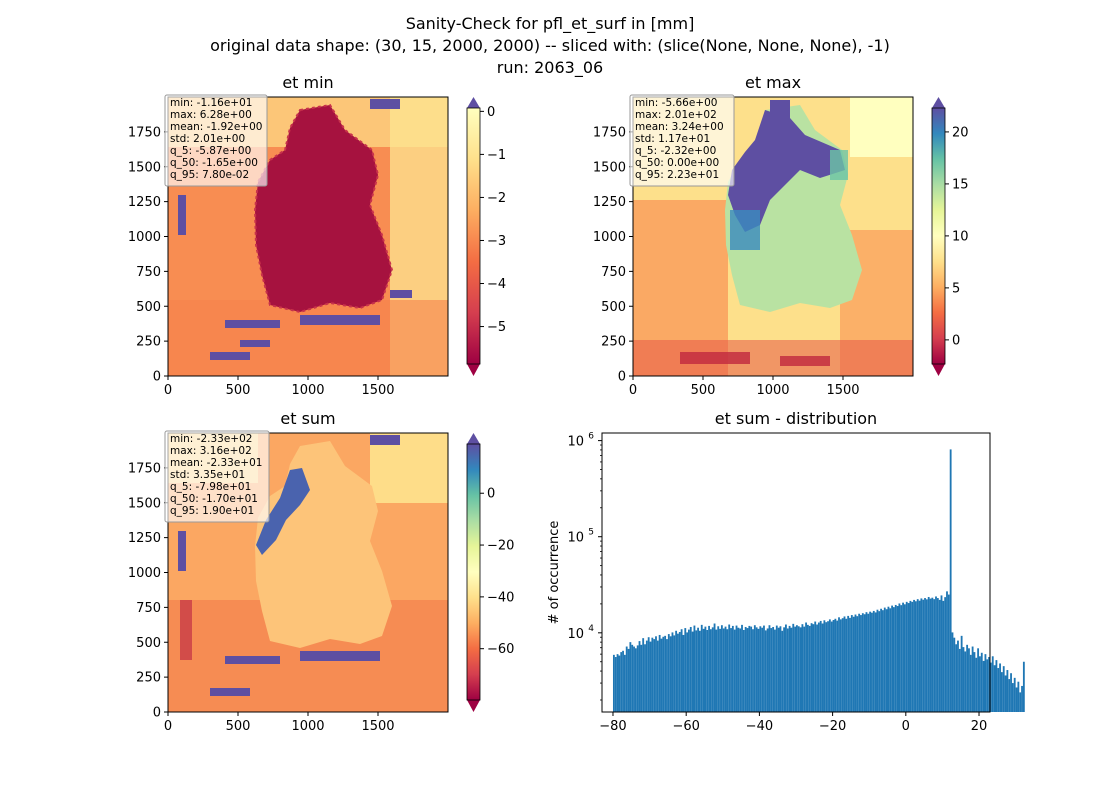  I want to click on panel-title: et min, so click(307, 82).